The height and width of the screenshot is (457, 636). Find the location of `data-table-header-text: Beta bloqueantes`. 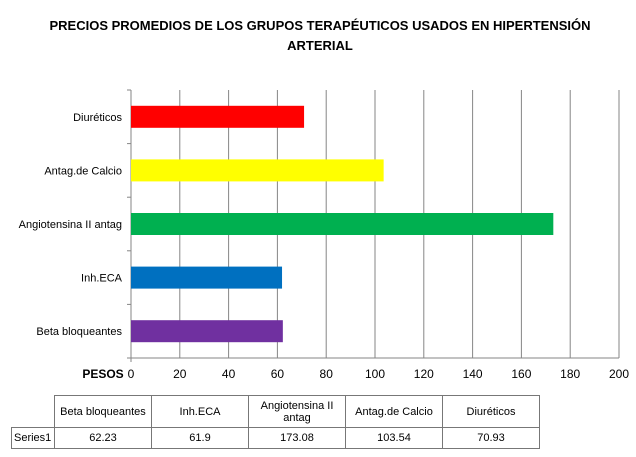

data-table-header-text: Beta bloqueantes is located at coordinates (103, 411).